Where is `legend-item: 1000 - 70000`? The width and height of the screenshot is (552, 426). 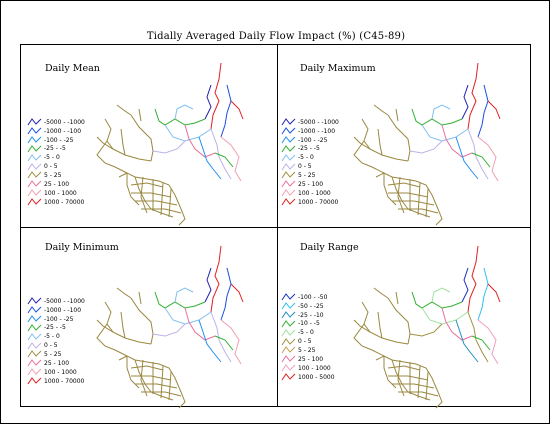
legend-item: 1000 - 70000 is located at coordinates (310, 202).